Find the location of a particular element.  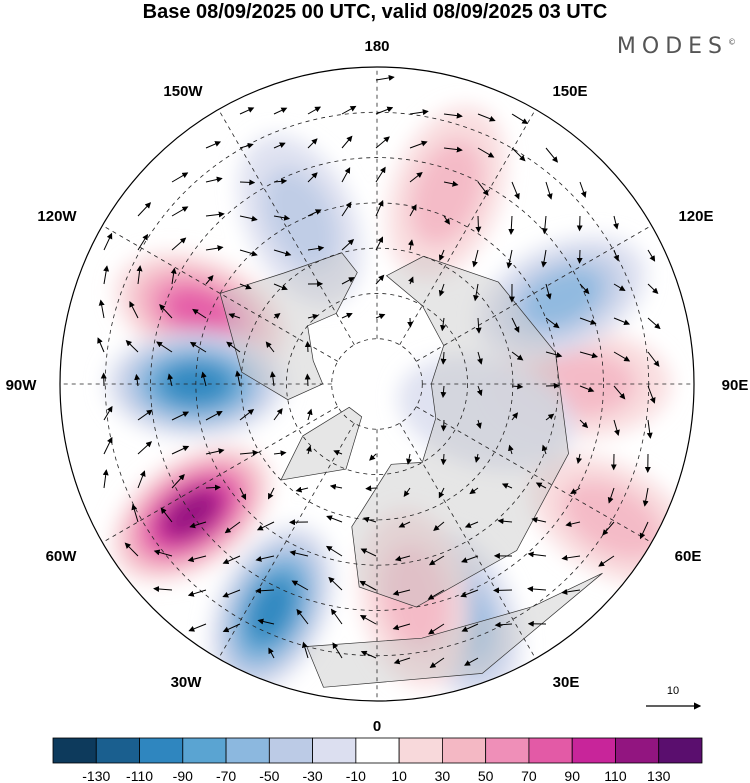

colorbar-tick-4: -50 is located at coordinates (269, 775).